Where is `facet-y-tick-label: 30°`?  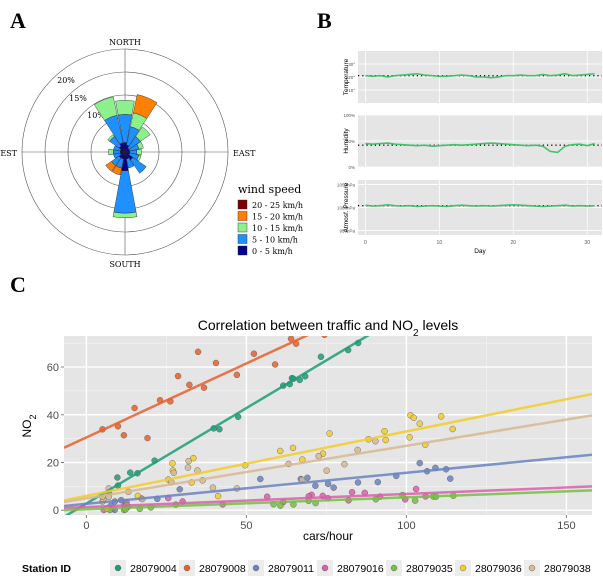 facet-y-tick-label: 30° is located at coordinates (351, 64).